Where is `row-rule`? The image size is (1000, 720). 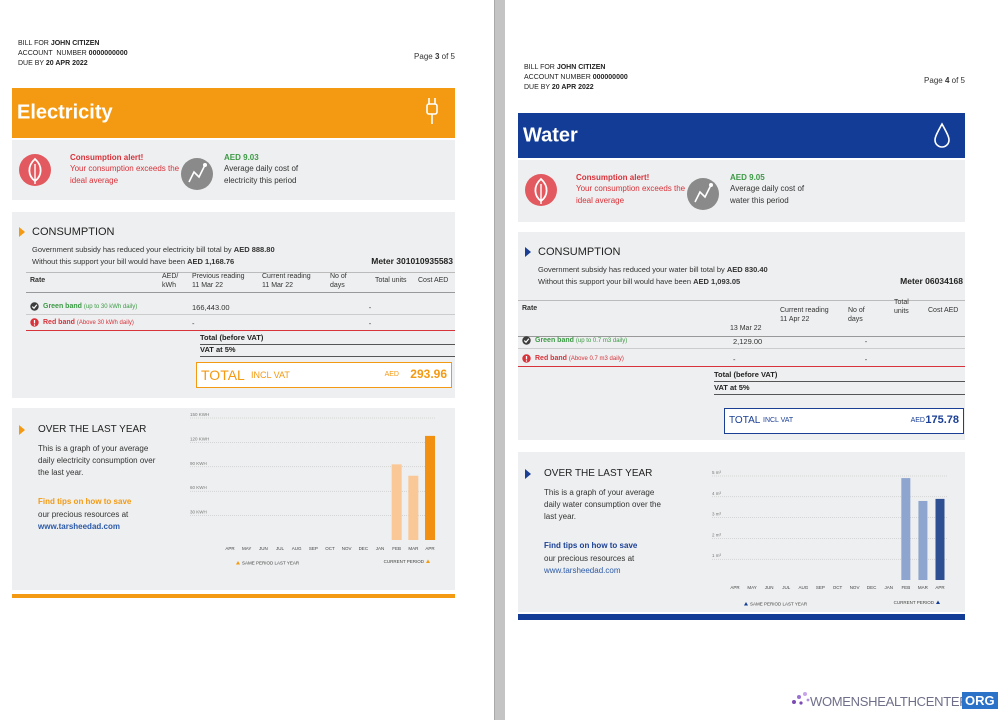 row-rule is located at coordinates (741, 366).